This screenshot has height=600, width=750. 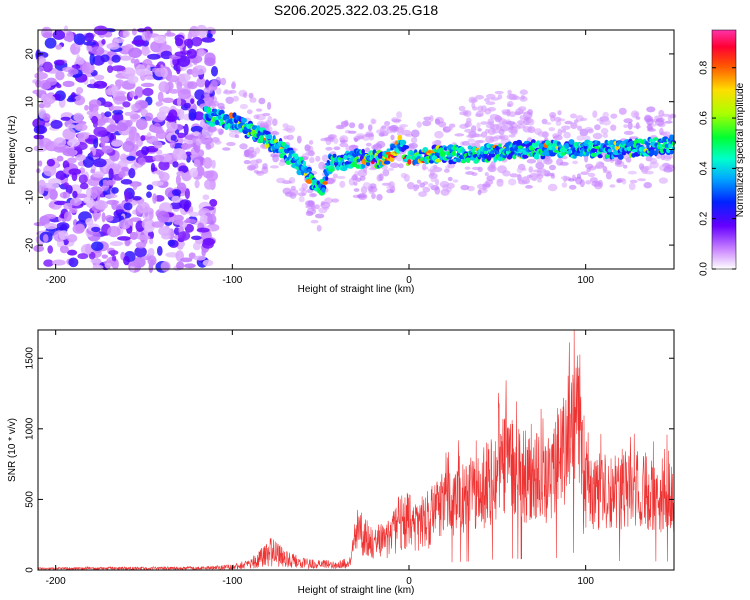 What do you see at coordinates (585, 581) in the screenshot?
I see `snr-x-tick-label: 100` at bounding box center [585, 581].